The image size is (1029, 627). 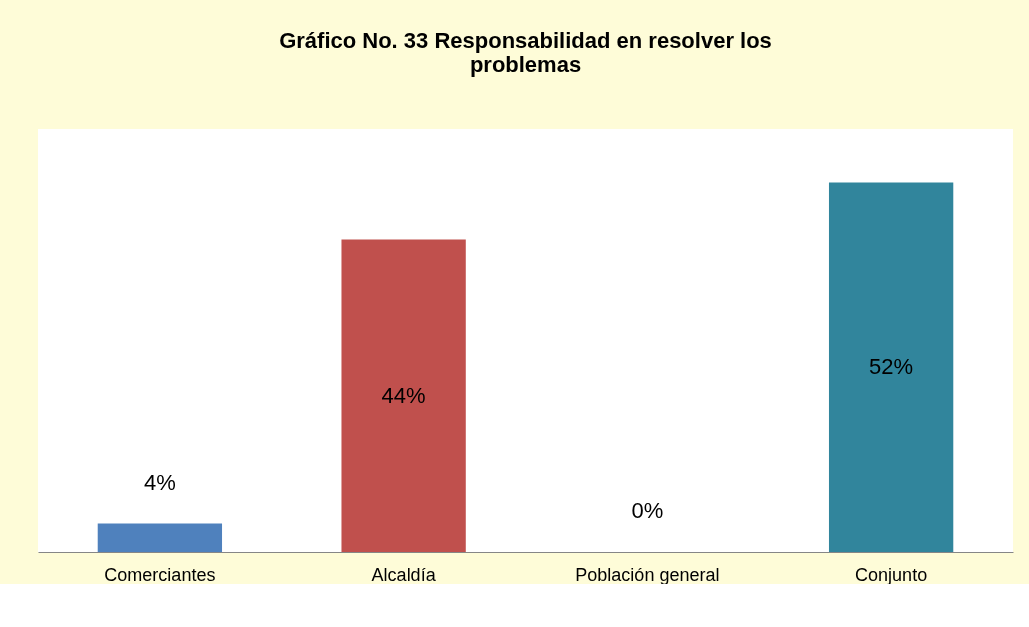 What do you see at coordinates (160, 574) in the screenshot?
I see `x-tick-label: Comerciantes` at bounding box center [160, 574].